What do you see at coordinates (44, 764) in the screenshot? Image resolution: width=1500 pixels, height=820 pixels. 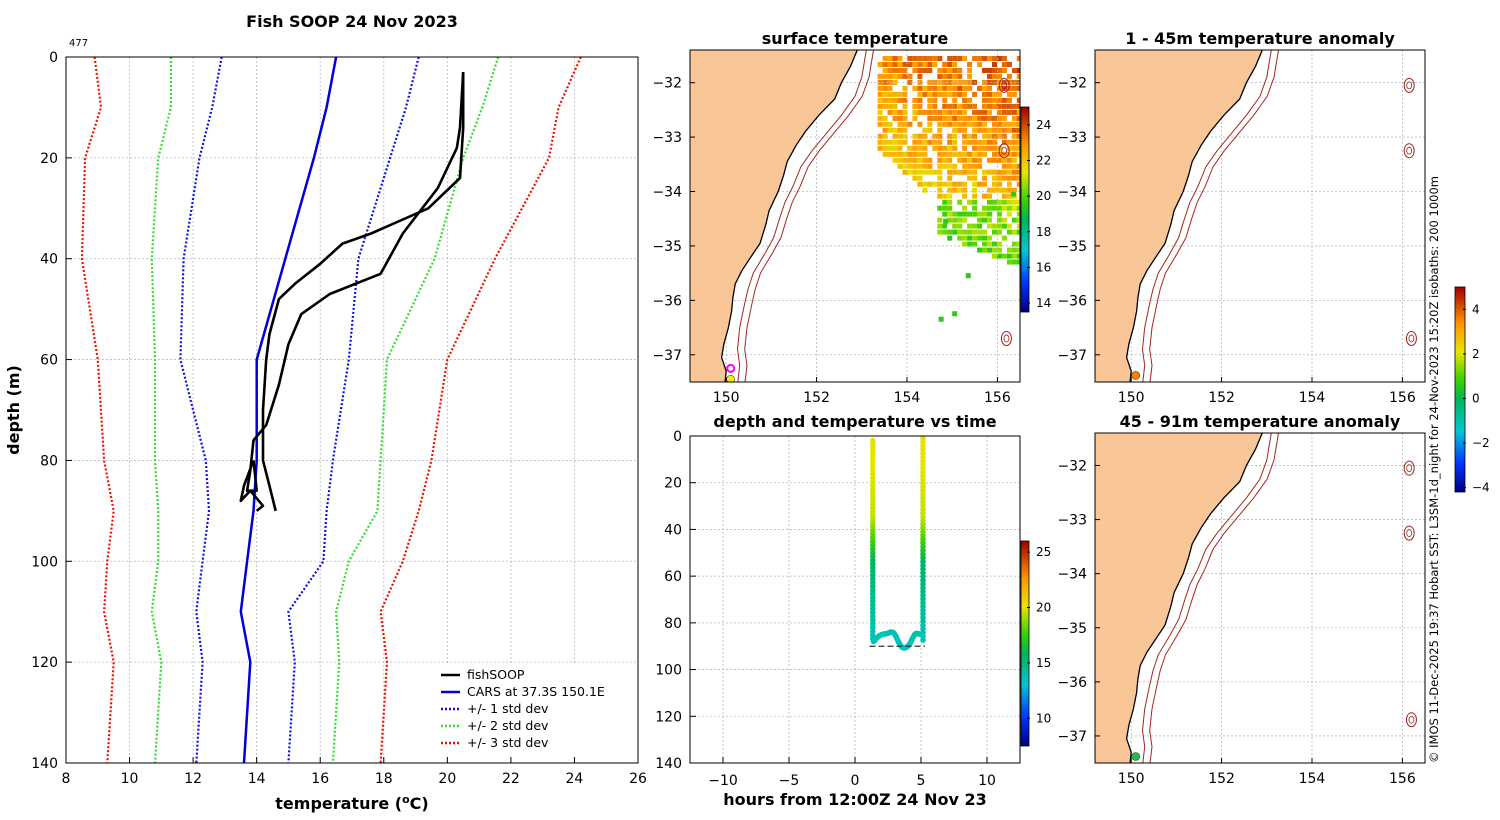 I see `profile-ytick-label: 140` at bounding box center [44, 764].